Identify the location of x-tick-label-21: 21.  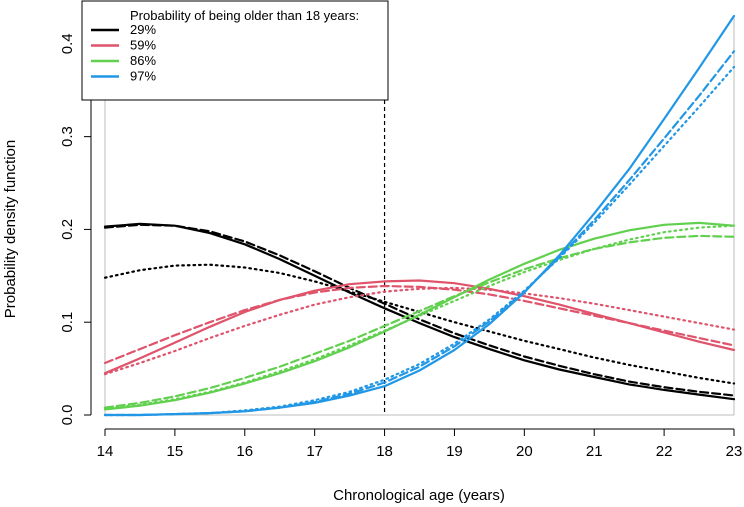
(594, 451).